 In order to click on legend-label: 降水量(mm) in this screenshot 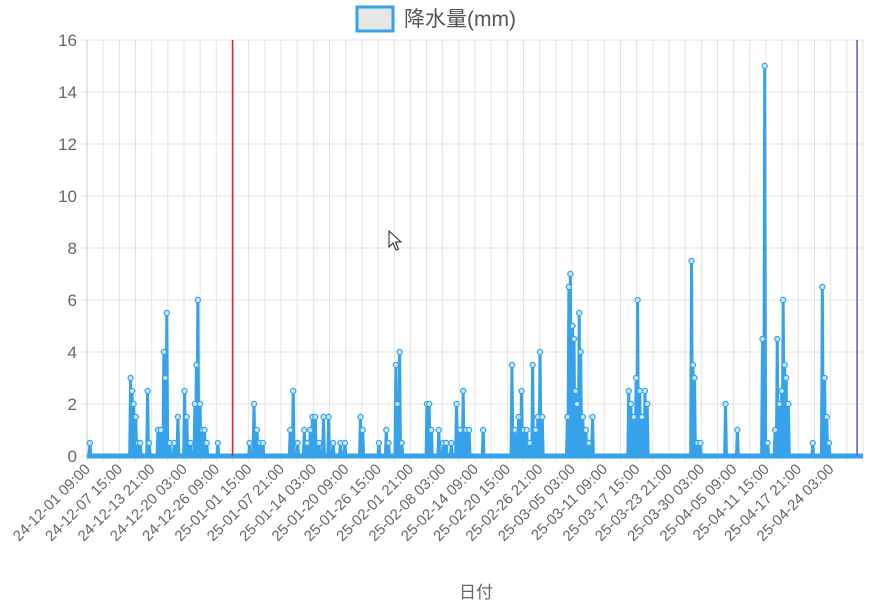, I will do `click(460, 19)`.